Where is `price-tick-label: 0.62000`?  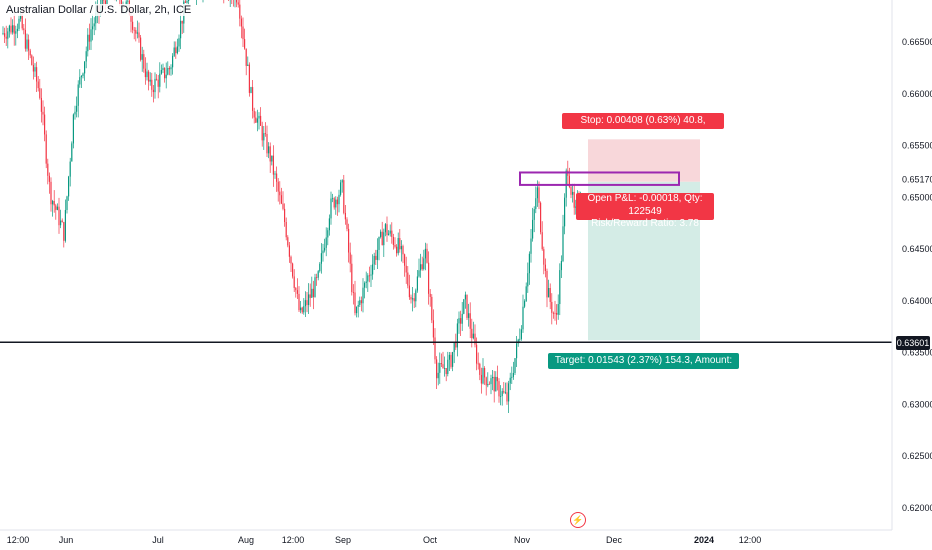 price-tick-label: 0.62000 is located at coordinates (917, 508).